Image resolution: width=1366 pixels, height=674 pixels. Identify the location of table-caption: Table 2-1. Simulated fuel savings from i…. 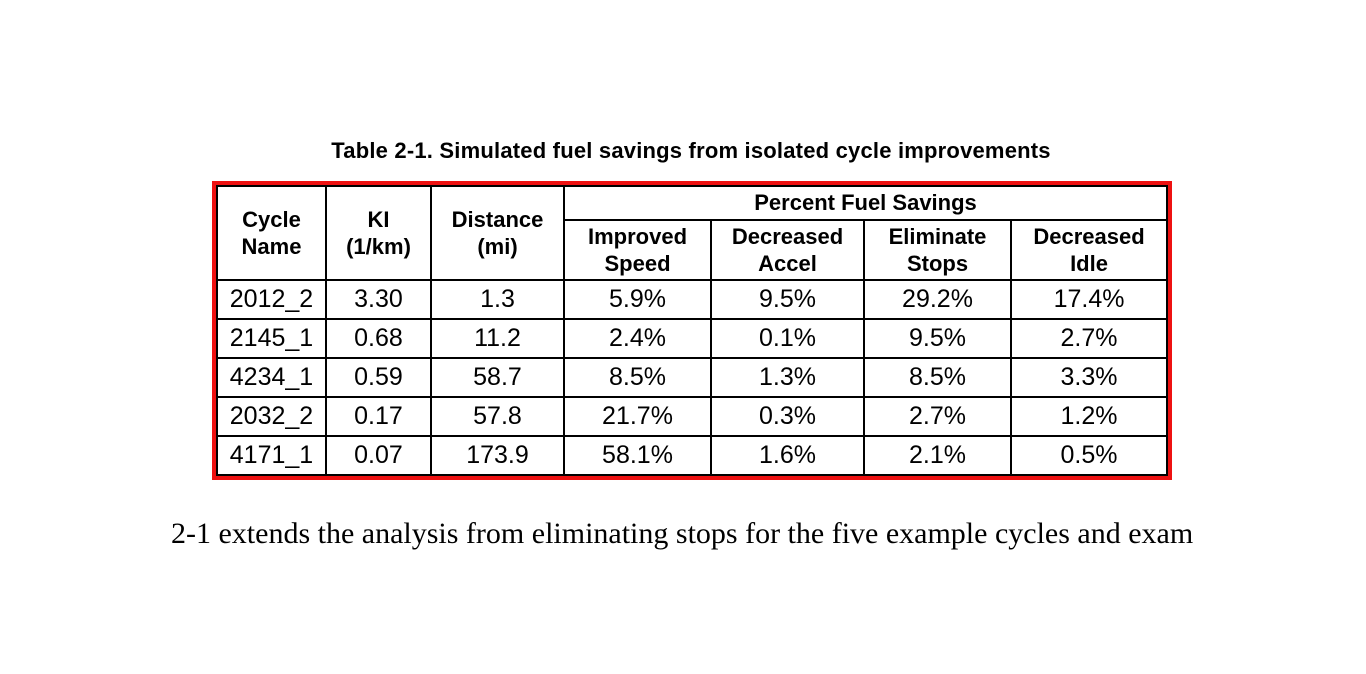
(691, 150).